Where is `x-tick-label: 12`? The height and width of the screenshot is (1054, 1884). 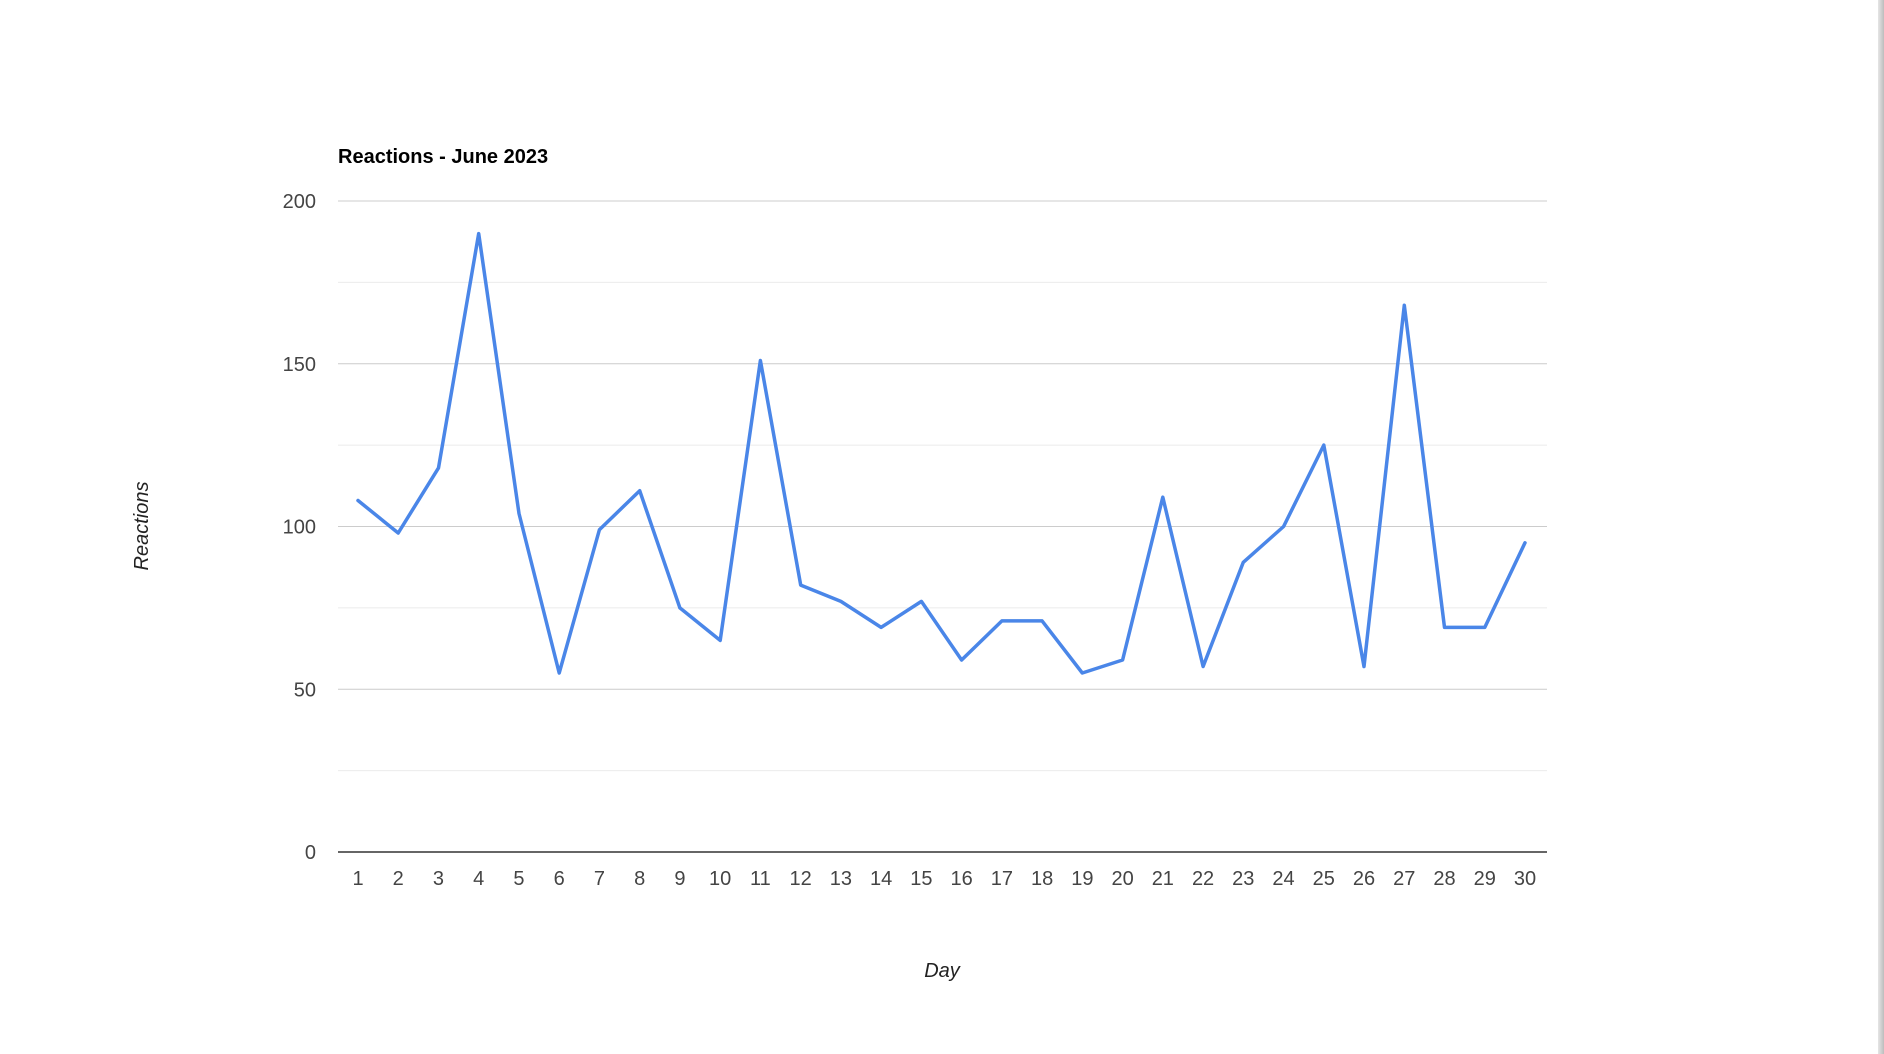
x-tick-label: 12 is located at coordinates (801, 879).